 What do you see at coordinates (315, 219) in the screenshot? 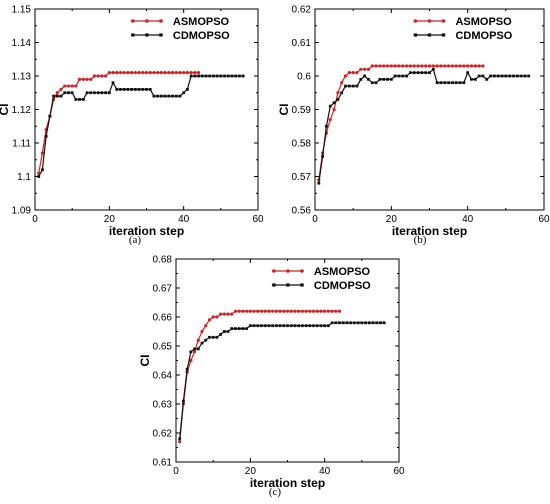
I see `x-tick-label: 0` at bounding box center [315, 219].